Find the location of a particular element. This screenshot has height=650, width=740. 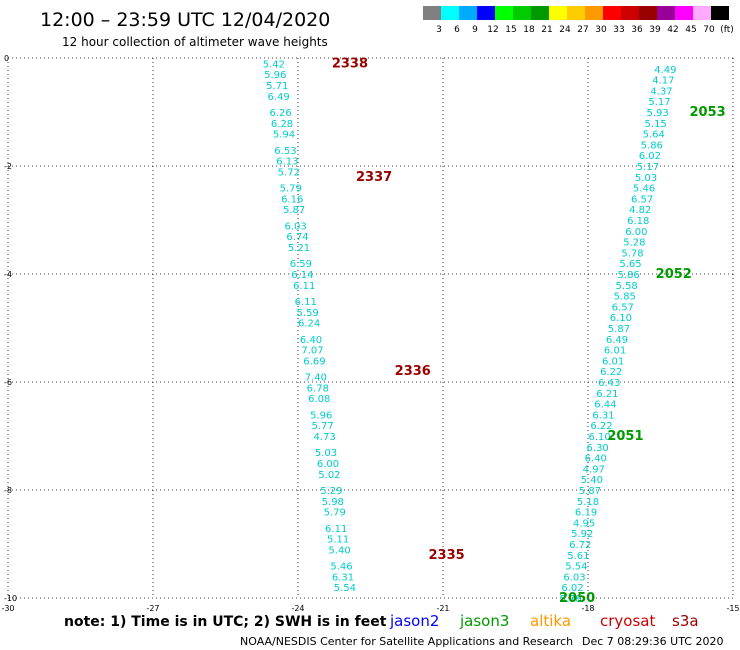

scale-label: (ft) is located at coordinates (727, 30).